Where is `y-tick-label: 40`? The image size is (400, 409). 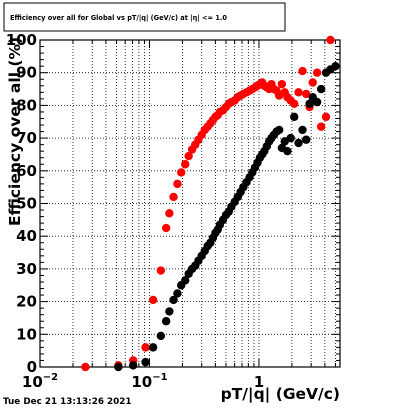
y-tick-label: 40 is located at coordinates (26, 236).